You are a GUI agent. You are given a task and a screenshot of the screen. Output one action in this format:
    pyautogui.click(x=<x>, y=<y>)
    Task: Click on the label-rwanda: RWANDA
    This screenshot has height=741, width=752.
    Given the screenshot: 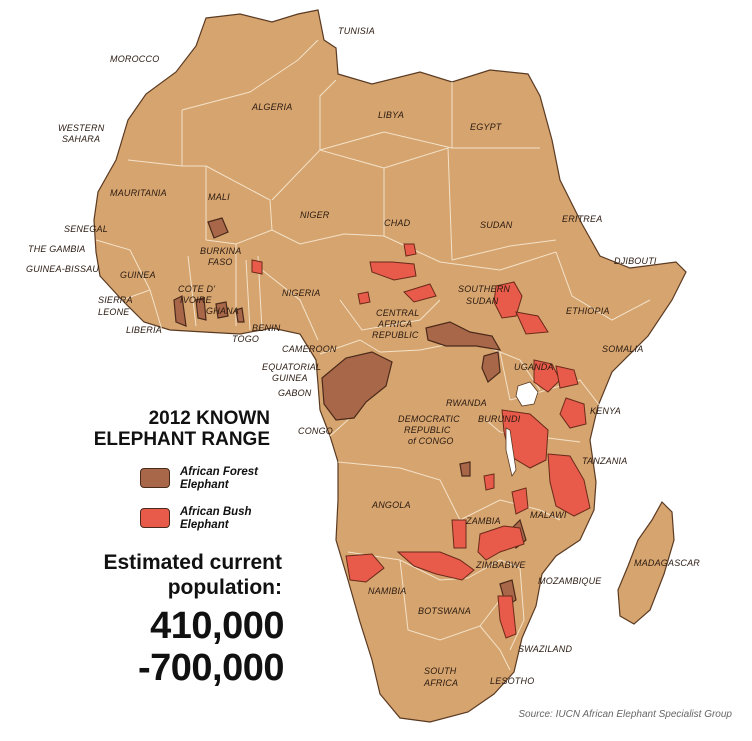 What is the action you would take?
    pyautogui.click(x=466, y=403)
    